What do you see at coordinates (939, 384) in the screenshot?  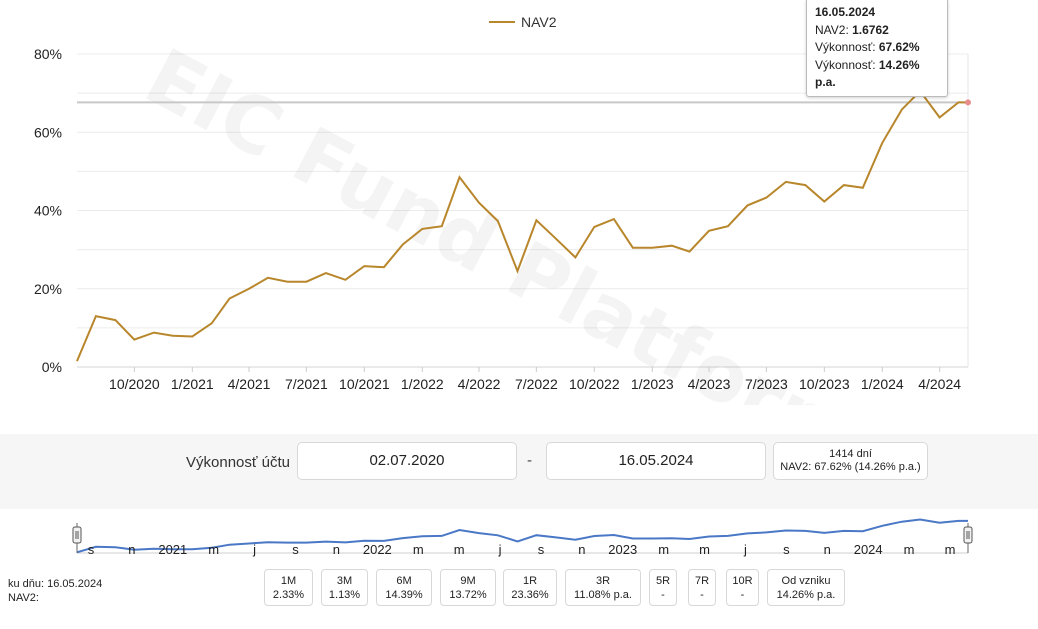 I see `x-tick-label: 4/2024` at bounding box center [939, 384].